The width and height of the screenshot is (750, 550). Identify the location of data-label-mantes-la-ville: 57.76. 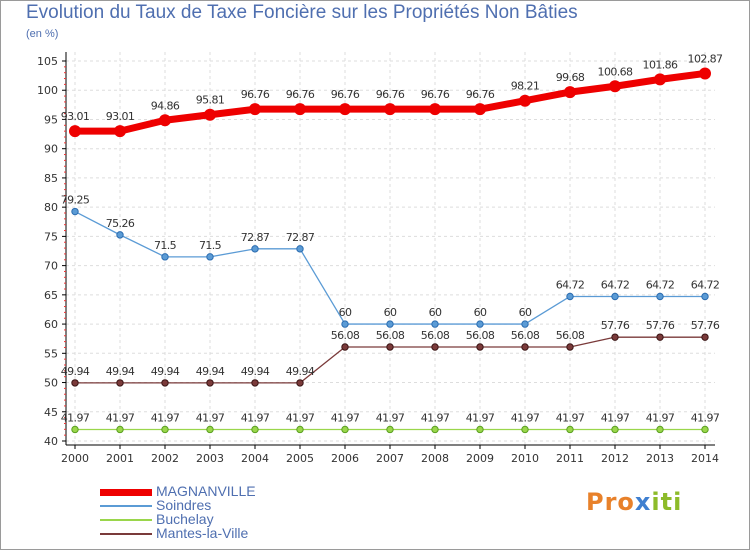
(615, 325).